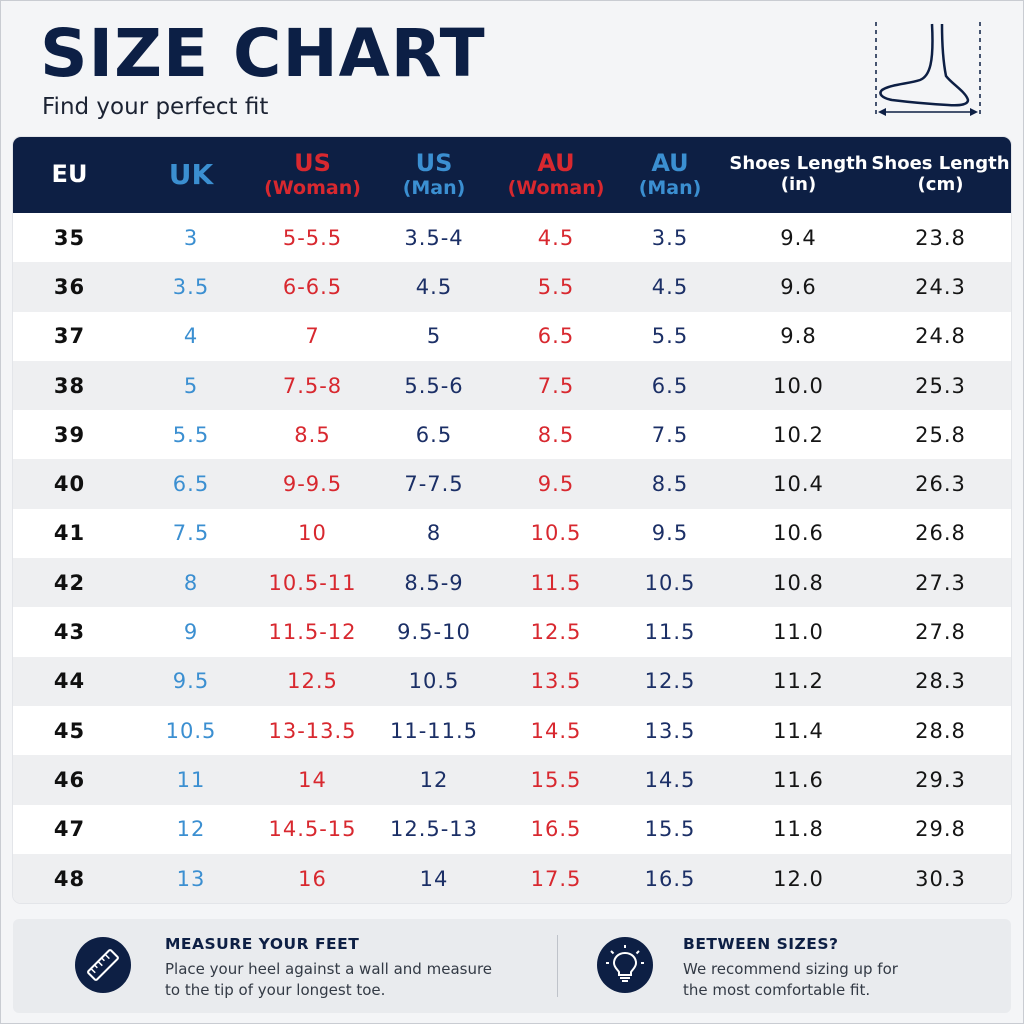 Image resolution: width=1024 pixels, height=1024 pixels. Describe the element at coordinates (434, 730) in the screenshot. I see `cell-us-man: 11-11.5` at that location.